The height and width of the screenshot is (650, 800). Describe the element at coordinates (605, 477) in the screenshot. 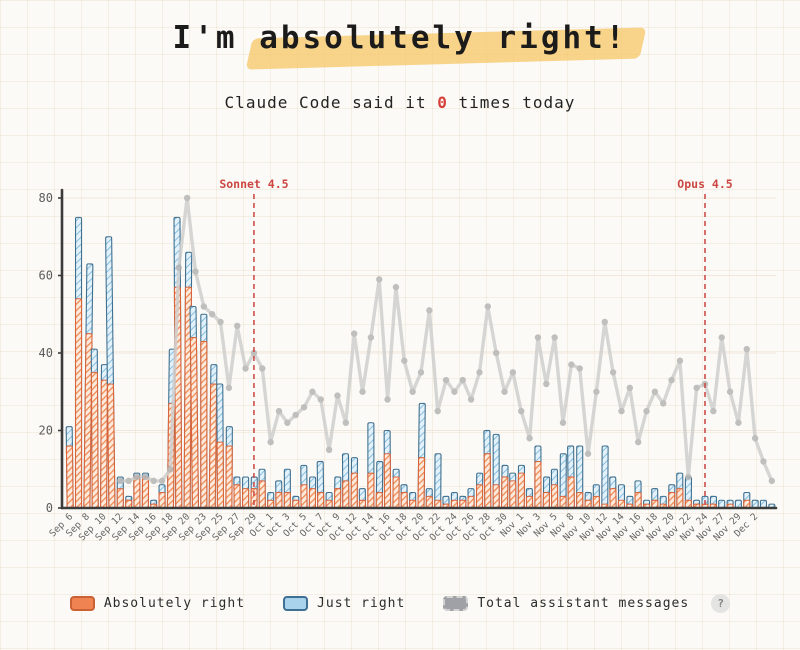

I see `bar-just-right` at that location.